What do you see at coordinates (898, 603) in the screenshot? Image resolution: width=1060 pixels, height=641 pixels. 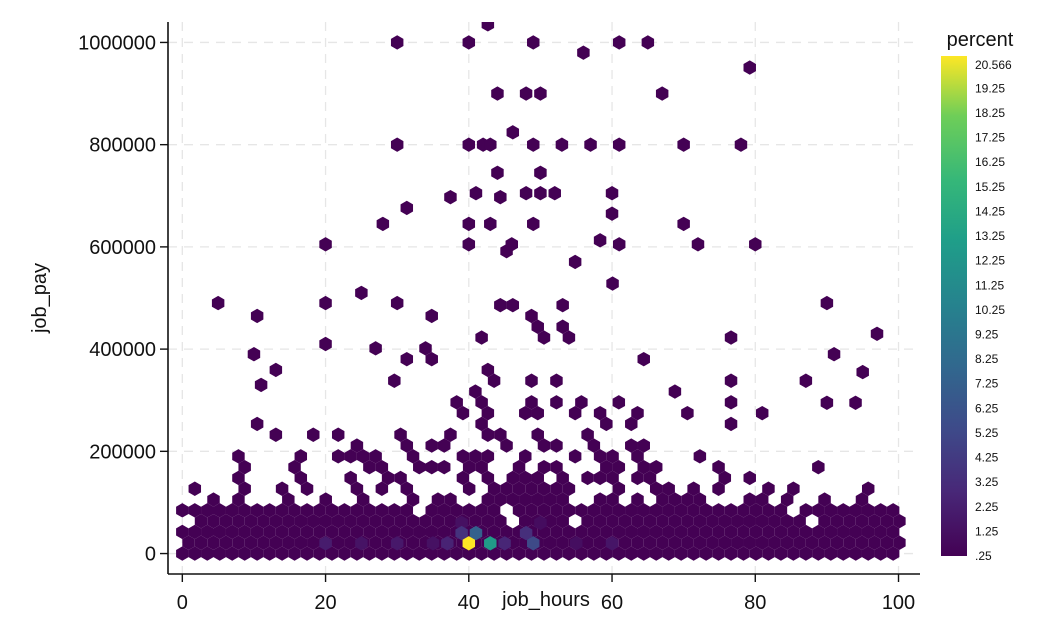 I see `x-tick-label: 100` at bounding box center [898, 603].